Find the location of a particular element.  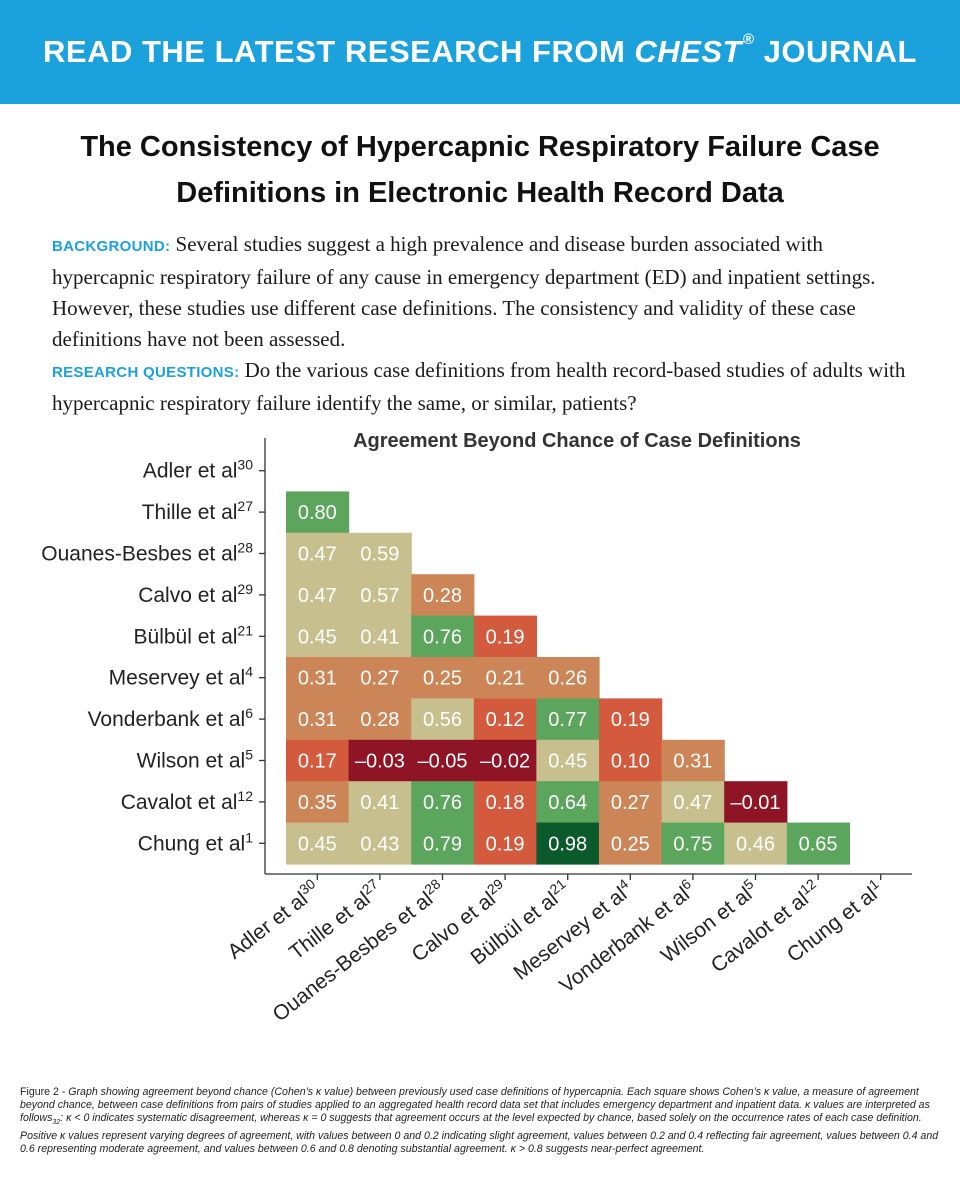

cell-value-label: –0.03 is located at coordinates (380, 762).